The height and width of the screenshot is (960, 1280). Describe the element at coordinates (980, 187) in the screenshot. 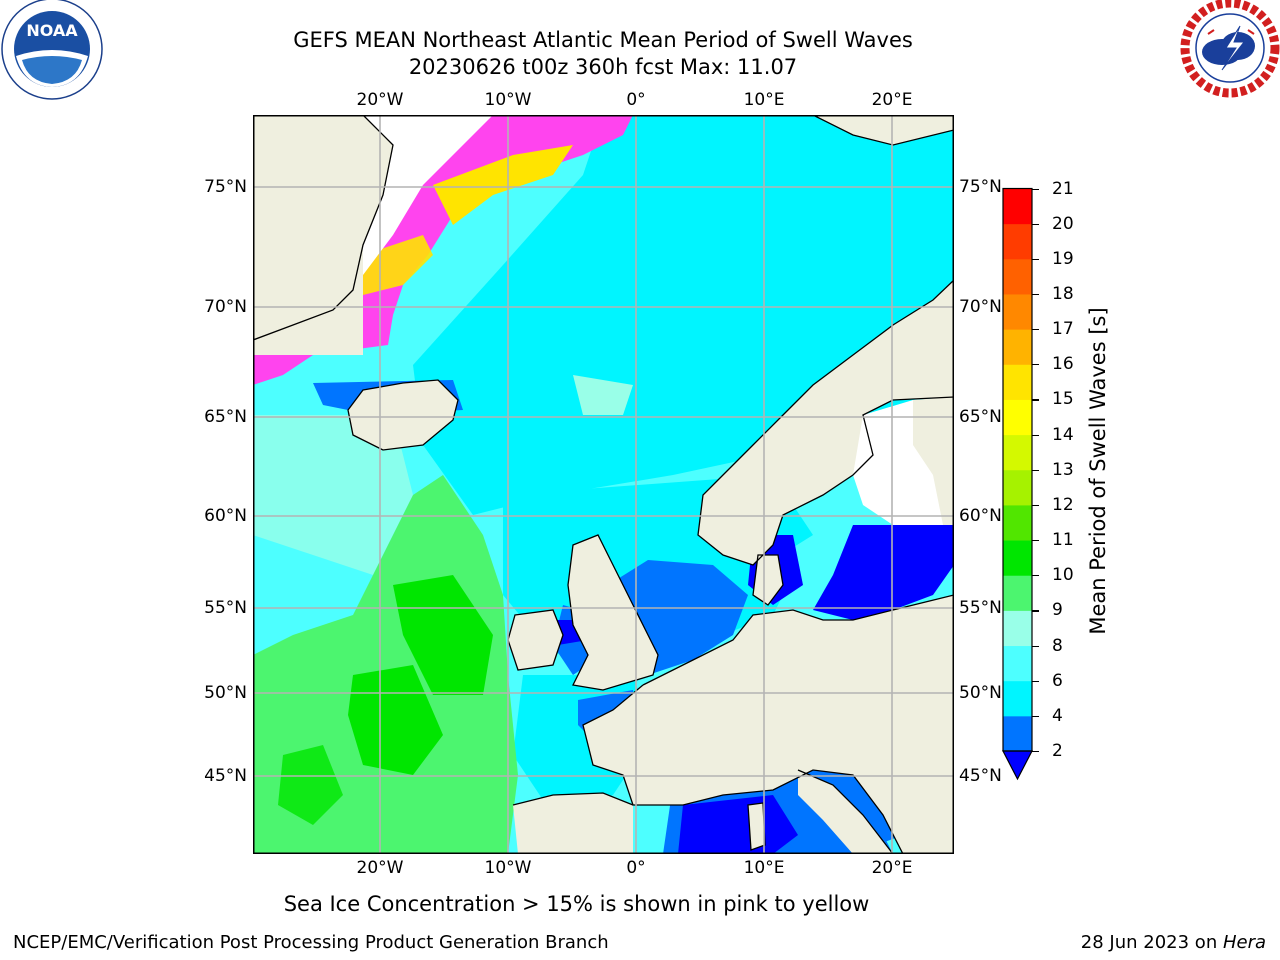

I see `lat-tick-right: 75°N` at that location.